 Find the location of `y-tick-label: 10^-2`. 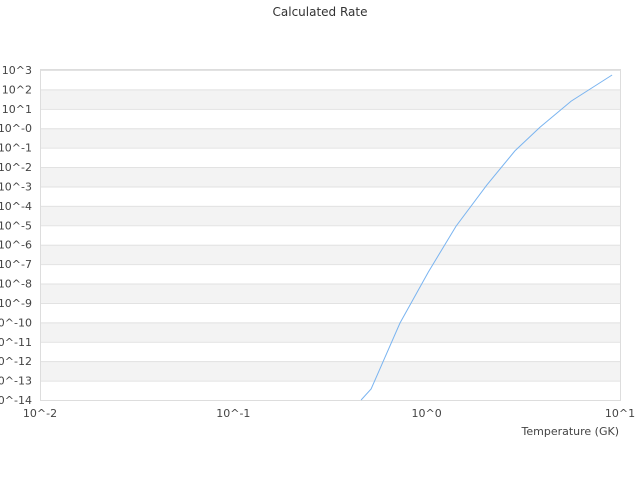

y-tick-label: 10^-2 is located at coordinates (16, 167).